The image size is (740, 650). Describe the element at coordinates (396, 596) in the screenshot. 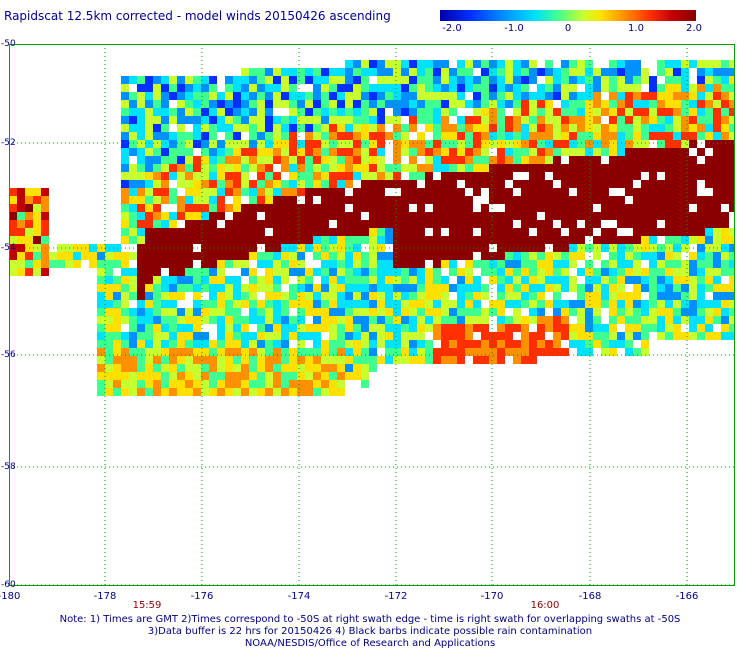

I see `lon-label-172: -172` at that location.